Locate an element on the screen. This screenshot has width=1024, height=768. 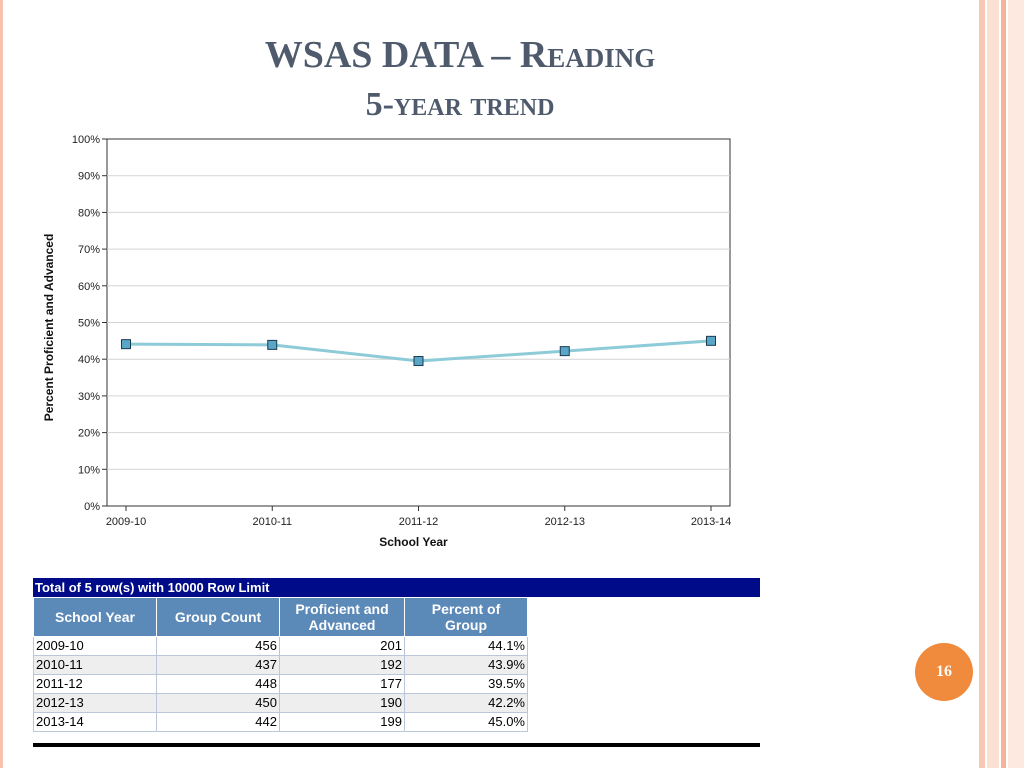
slide-title: WSAS DATA – Reading 5-year trend is located at coordinates (460, 80).